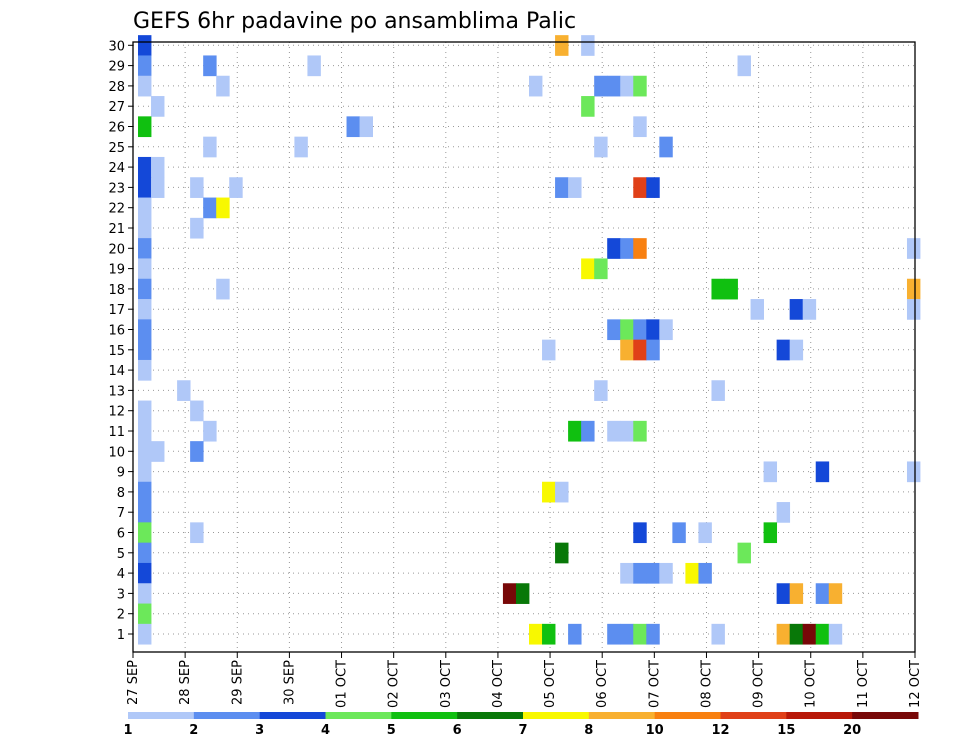 The height and width of the screenshot is (742, 960). What do you see at coordinates (116, 87) in the screenshot?
I see `y-tick-label: 28` at bounding box center [116, 87].